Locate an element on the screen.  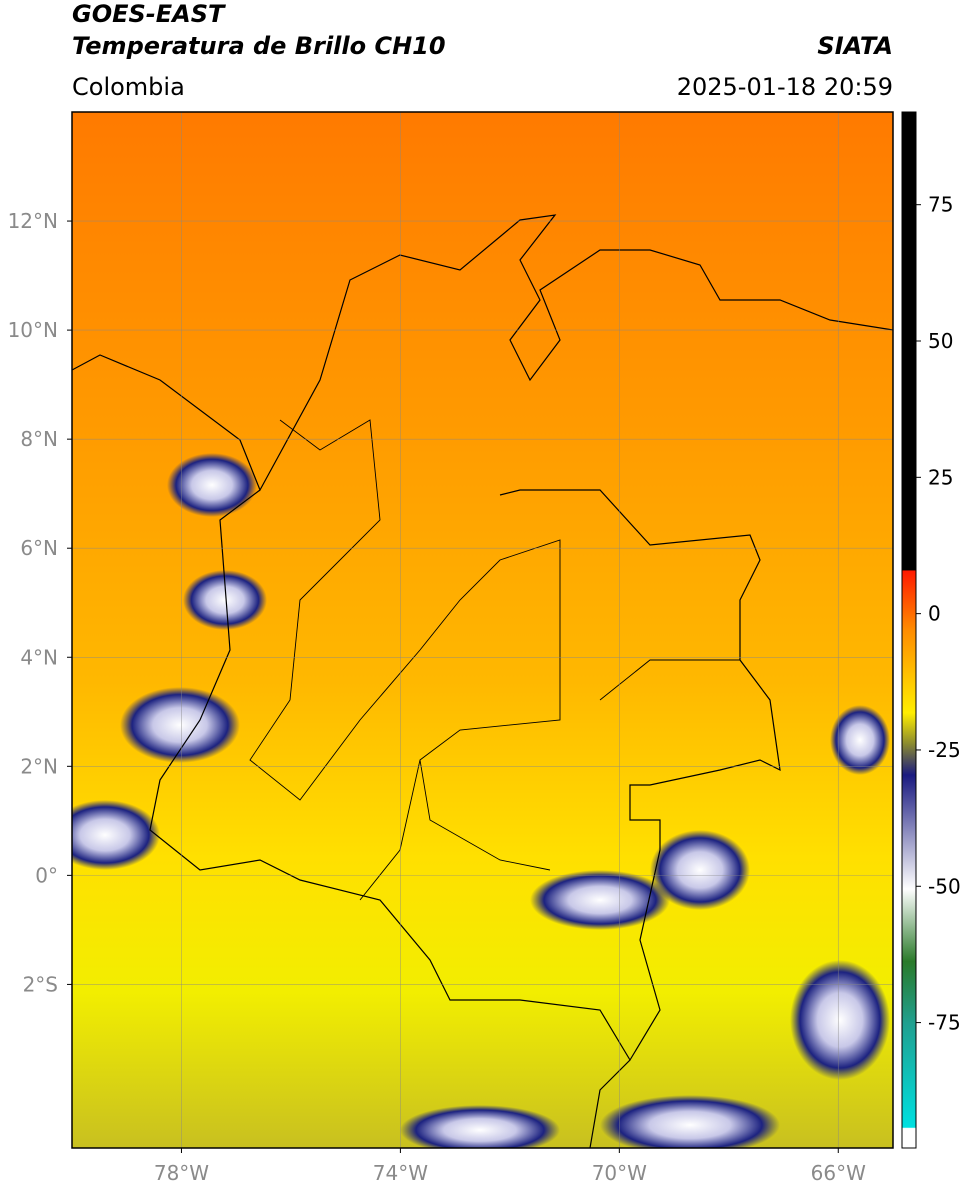
title: Temperatura de Brillo CH10 is located at coordinates (259, 46).